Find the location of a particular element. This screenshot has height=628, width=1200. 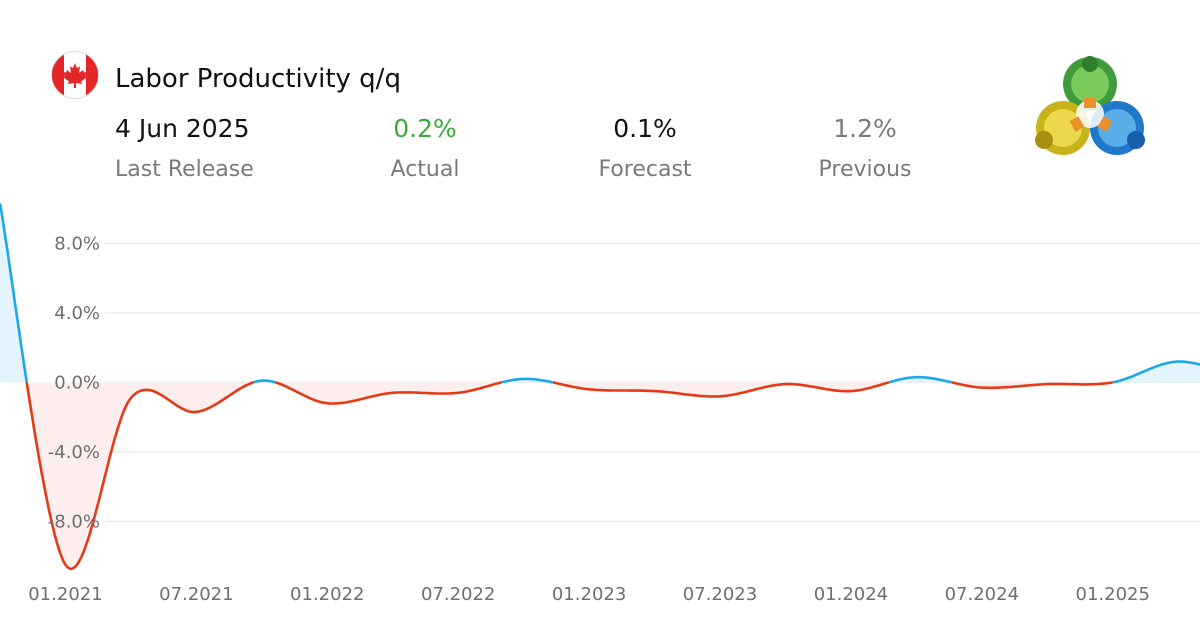

indicator-title: Labor Productivity q/q is located at coordinates (258, 79).